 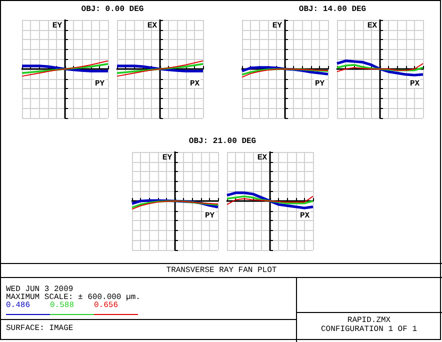 What do you see at coordinates (369, 329) in the screenshot?
I see `text: CONFIGURATION 1 OF 1` at bounding box center [369, 329].